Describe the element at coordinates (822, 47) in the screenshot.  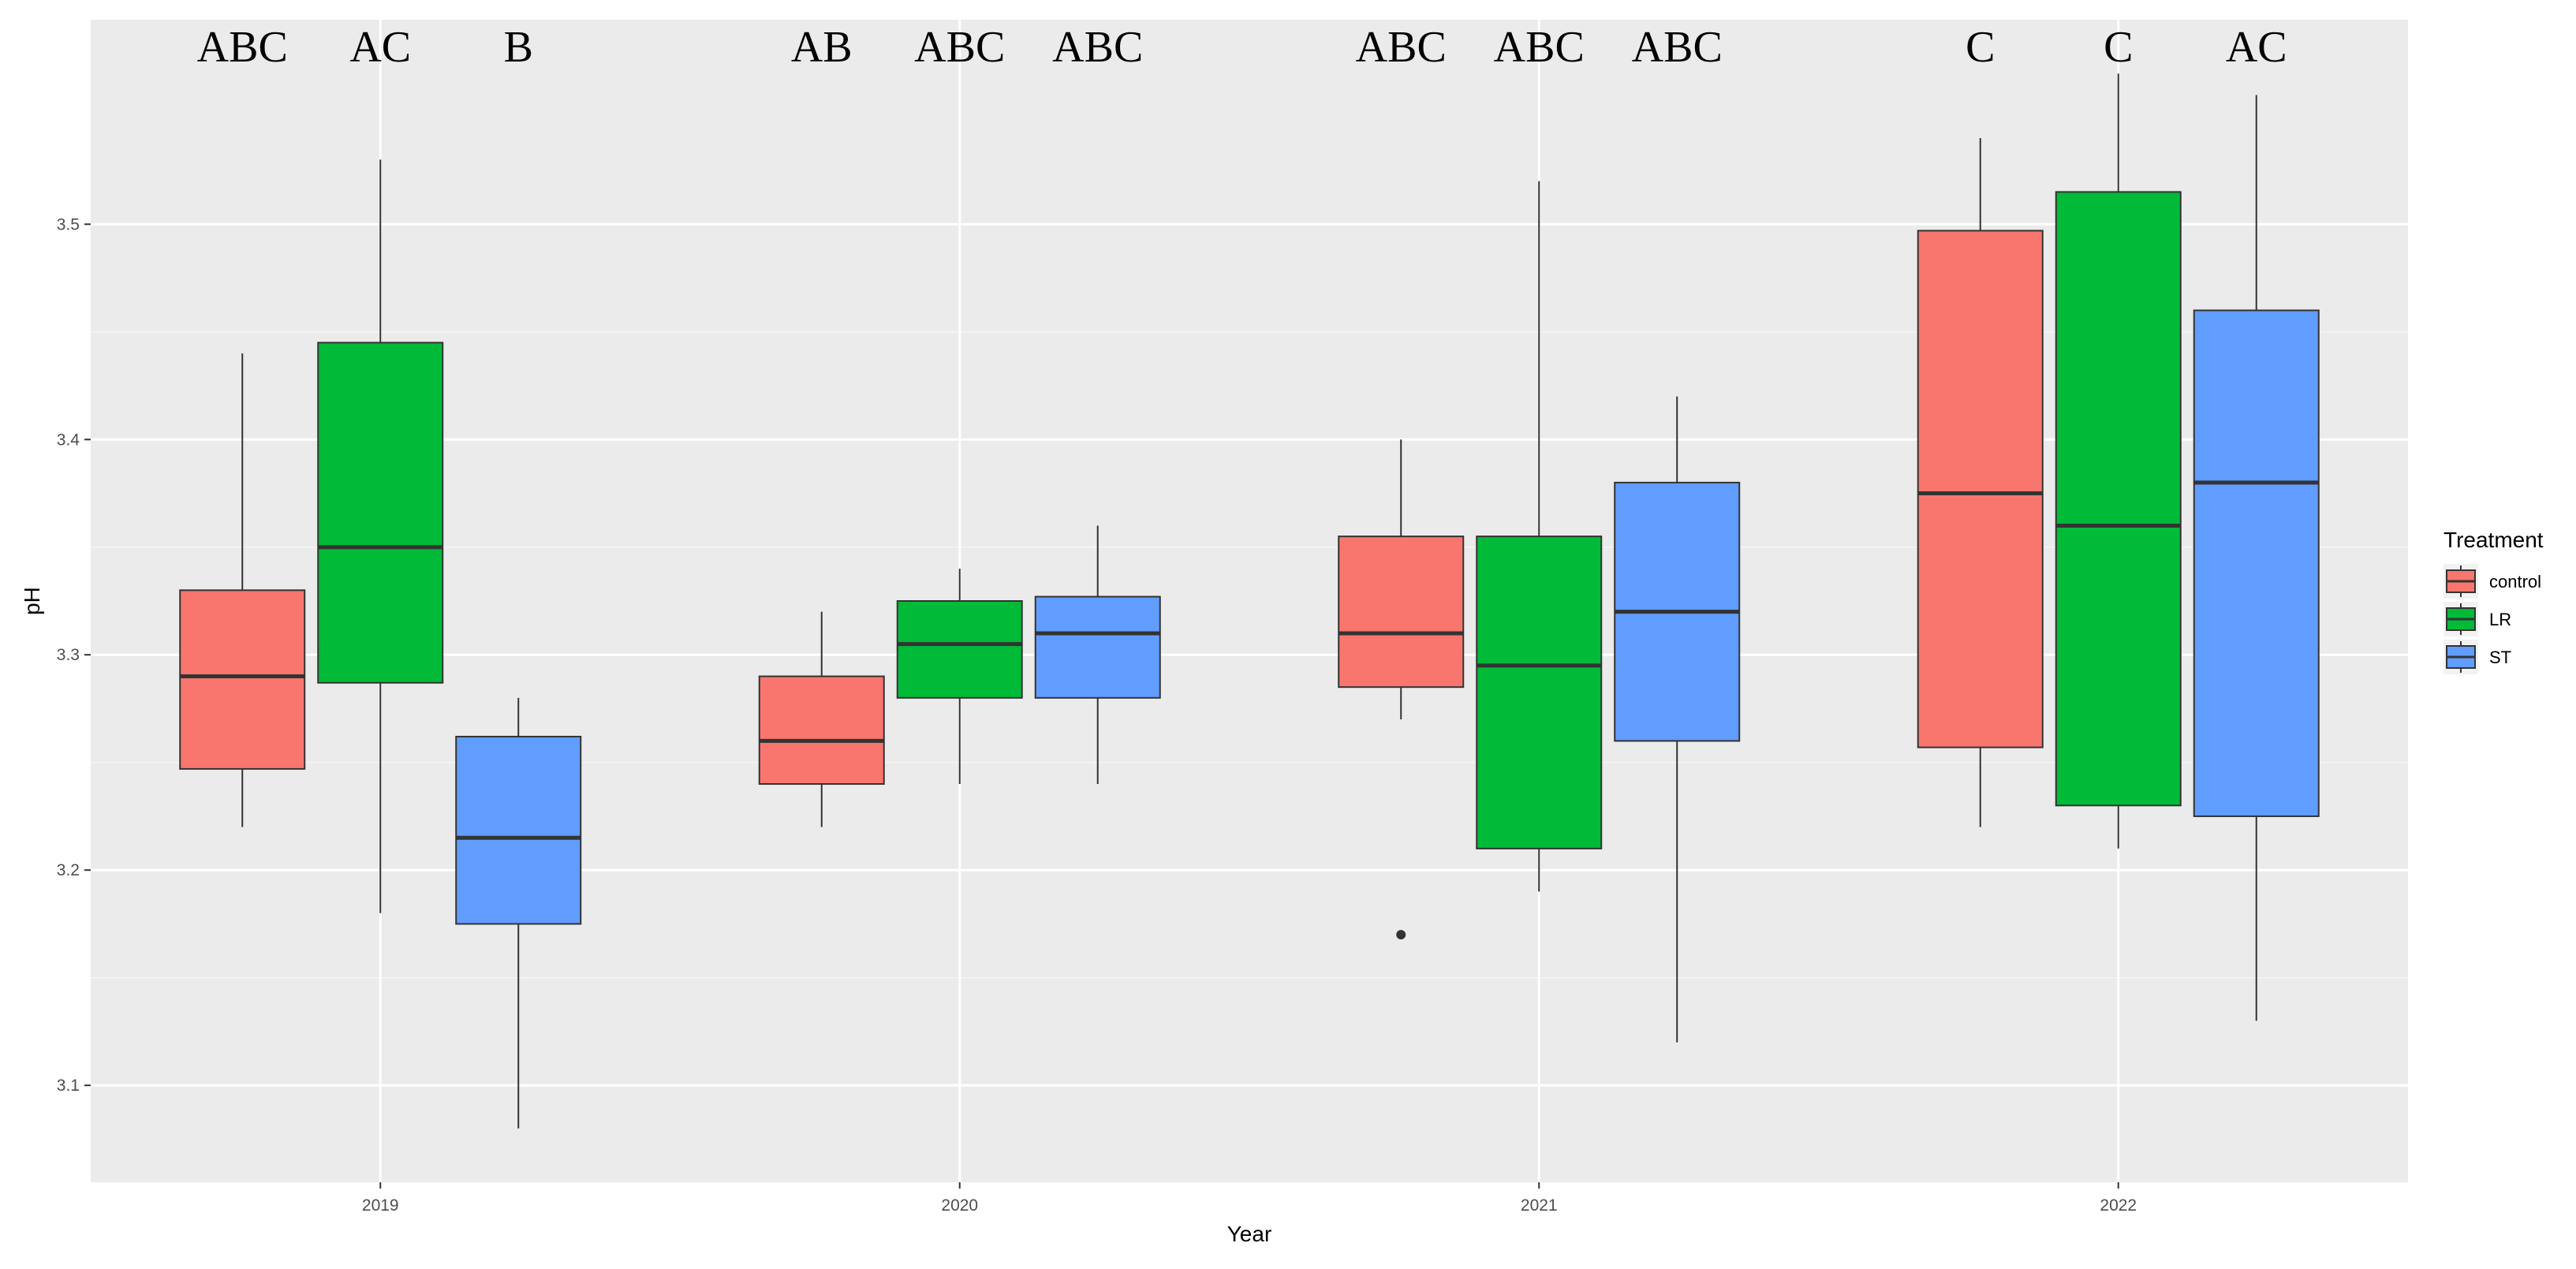
I see `significance-letter: AB` at that location.